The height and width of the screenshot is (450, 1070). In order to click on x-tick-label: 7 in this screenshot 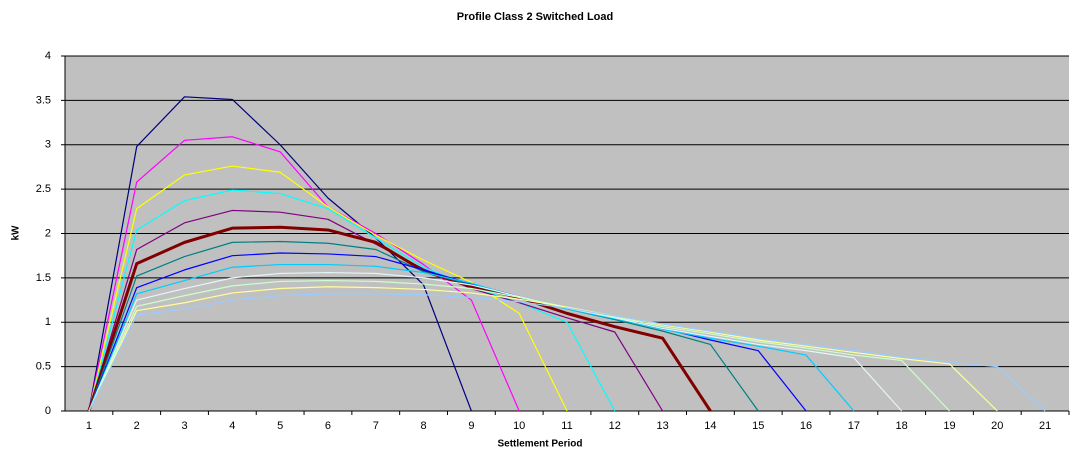, I will do `click(376, 426)`.